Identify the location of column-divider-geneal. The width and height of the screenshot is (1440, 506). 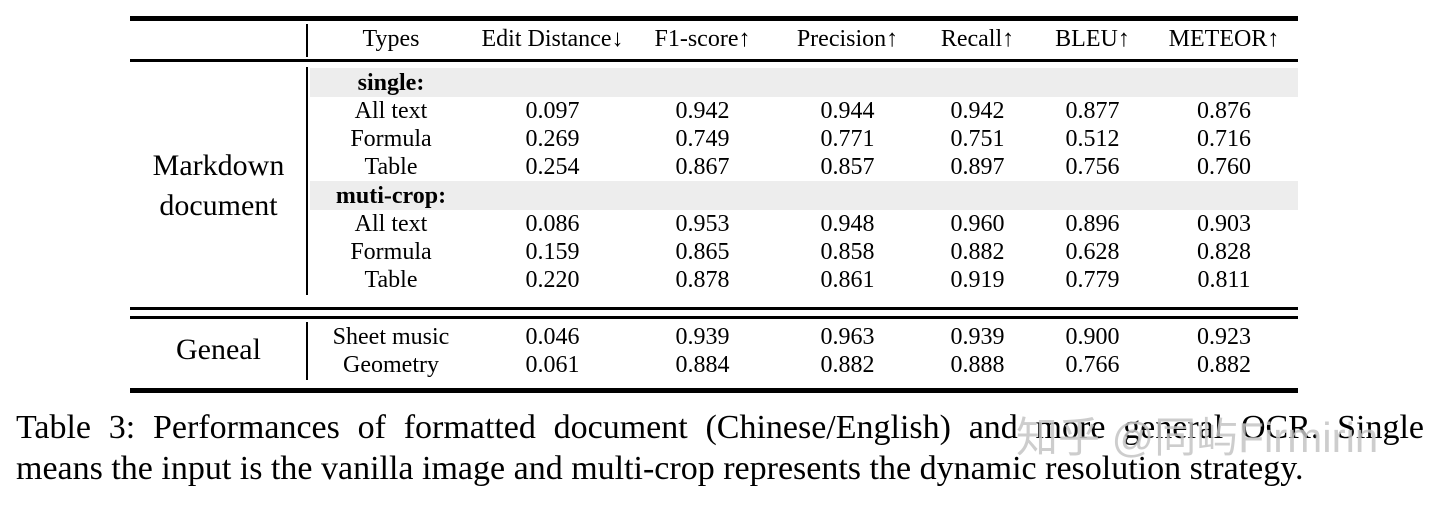
(307, 351).